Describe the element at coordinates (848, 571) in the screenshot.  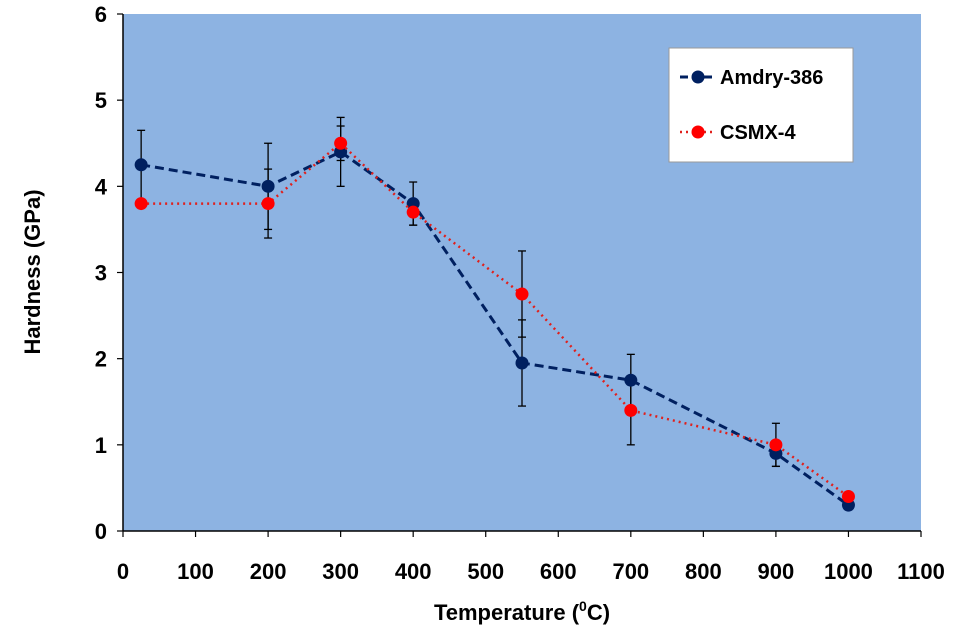
I see `x-tick-label: 1000` at that location.